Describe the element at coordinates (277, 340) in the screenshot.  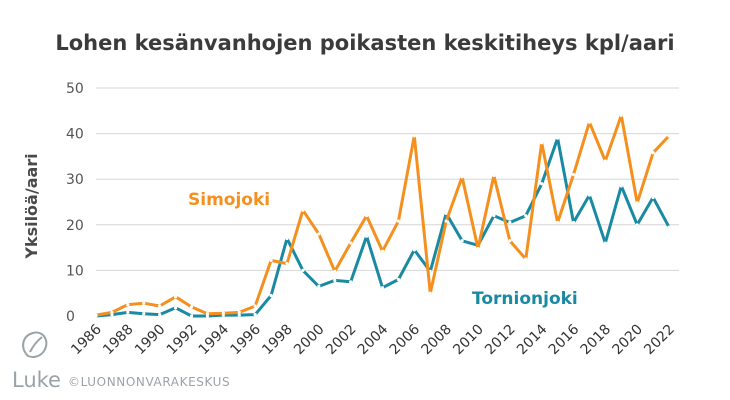
I see `x-tick-label: 1998` at that location.